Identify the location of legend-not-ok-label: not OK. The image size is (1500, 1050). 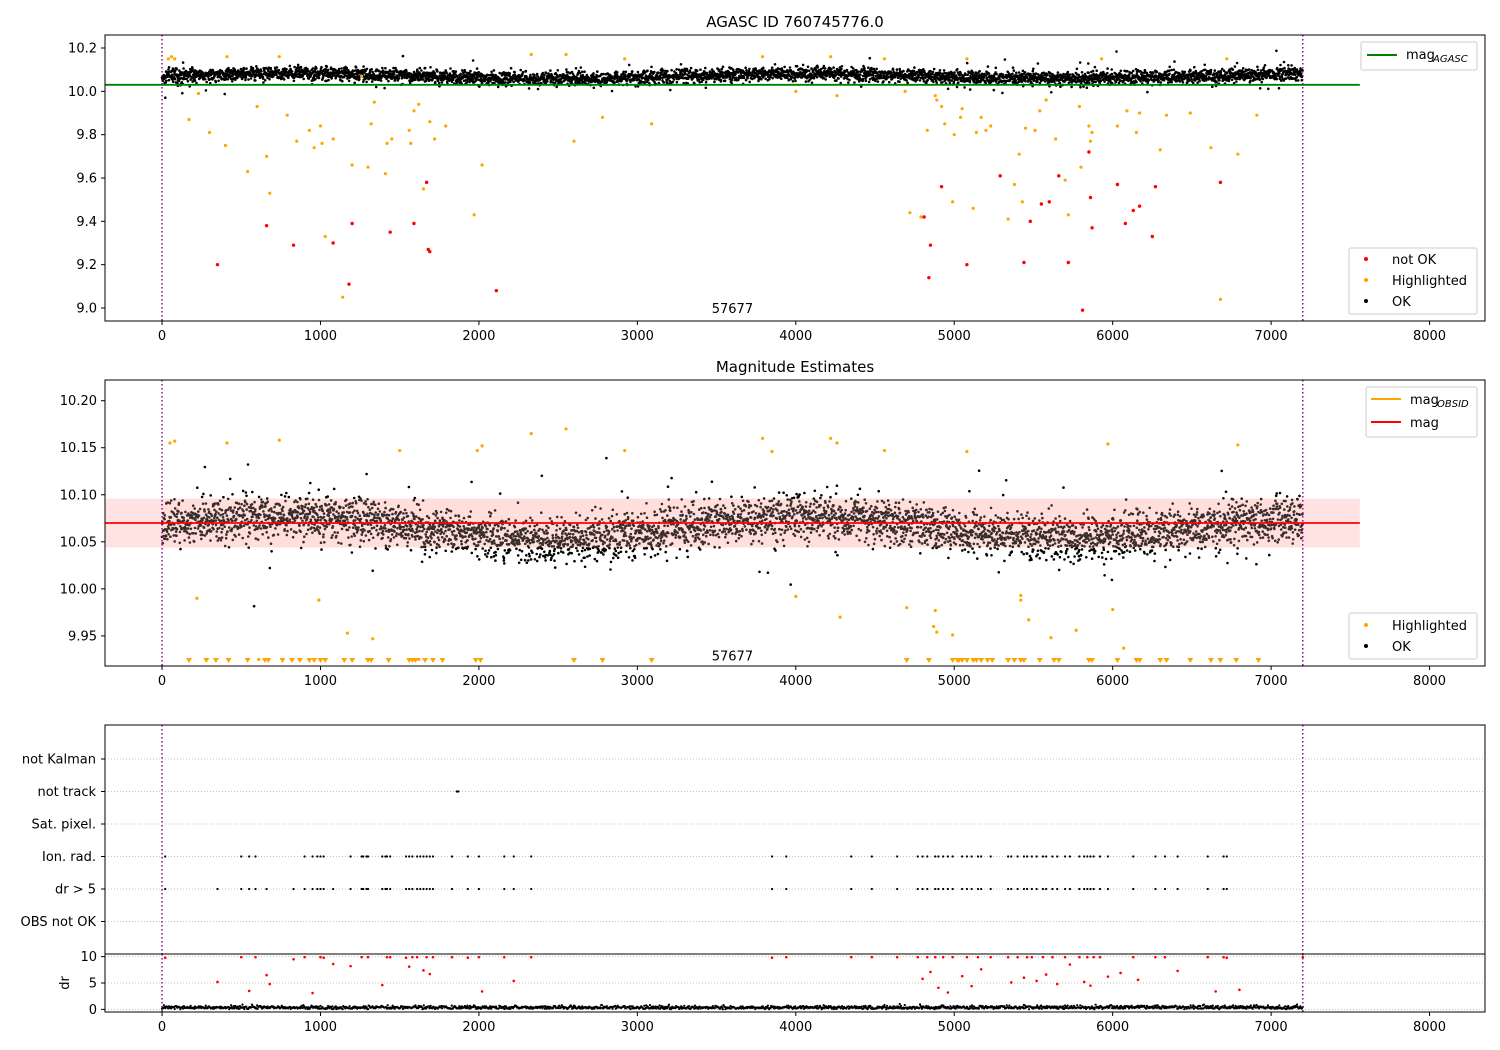
(1414, 260).